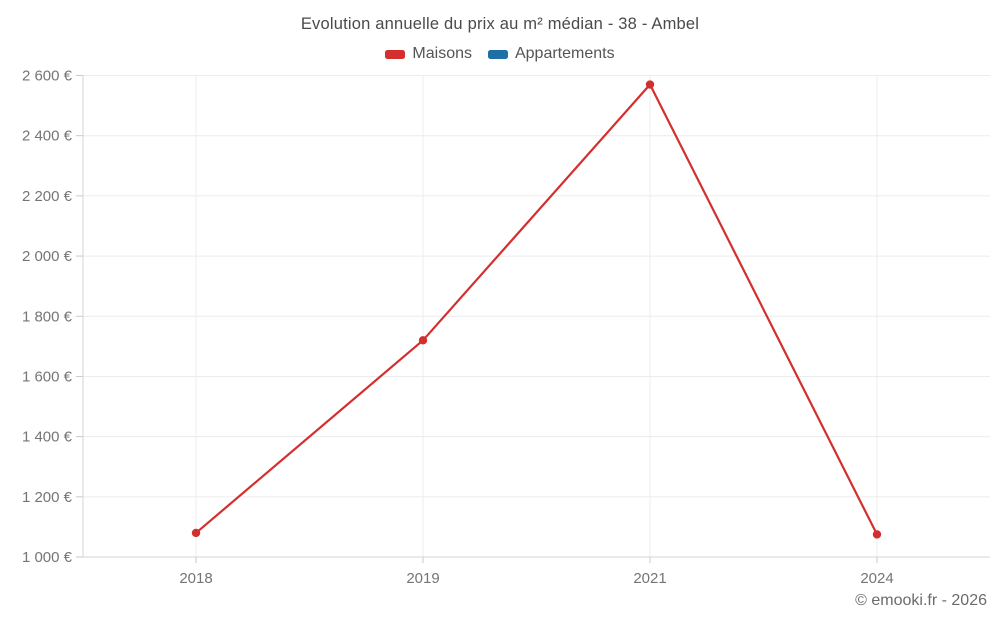 This screenshot has width=1000, height=625. What do you see at coordinates (564, 53) in the screenshot?
I see `legend-label: Appartements` at bounding box center [564, 53].